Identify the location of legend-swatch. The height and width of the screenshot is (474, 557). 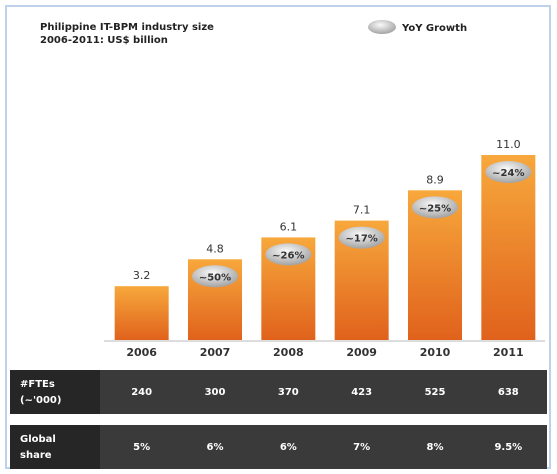
(382, 27).